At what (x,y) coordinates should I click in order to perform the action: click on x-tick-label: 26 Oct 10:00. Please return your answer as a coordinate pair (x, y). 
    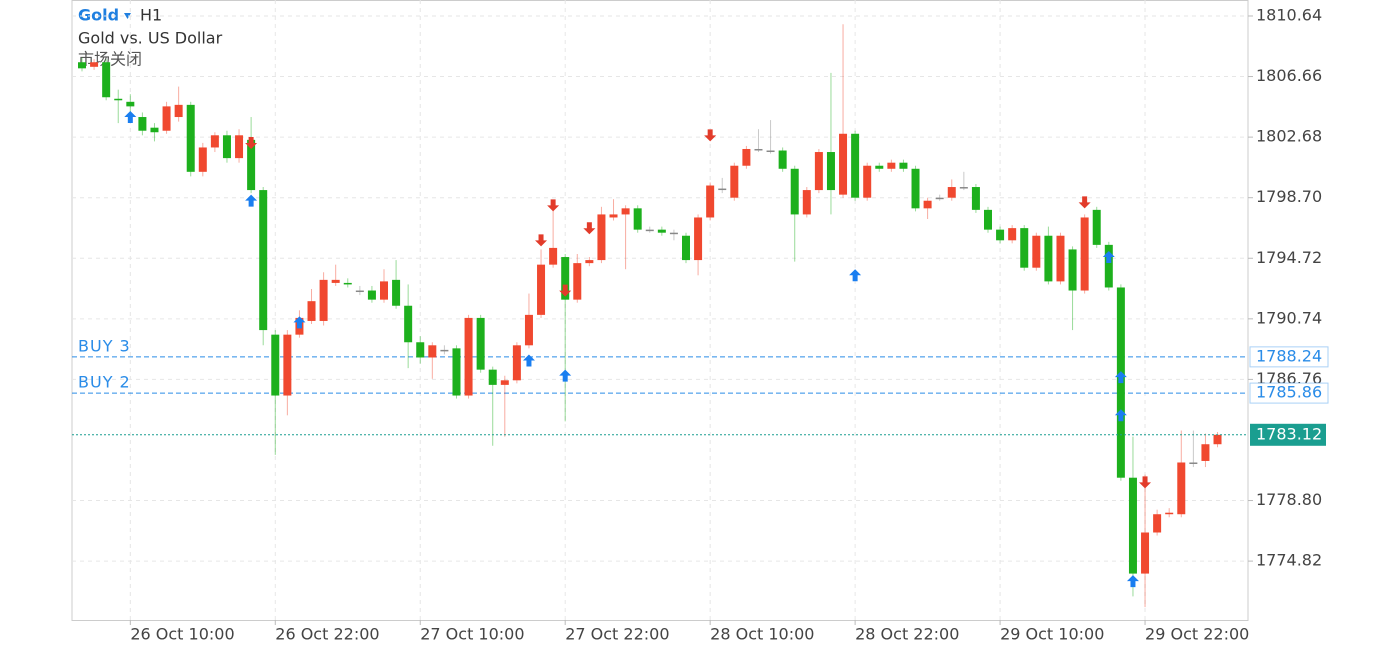
    Looking at the image, I should click on (182, 634).